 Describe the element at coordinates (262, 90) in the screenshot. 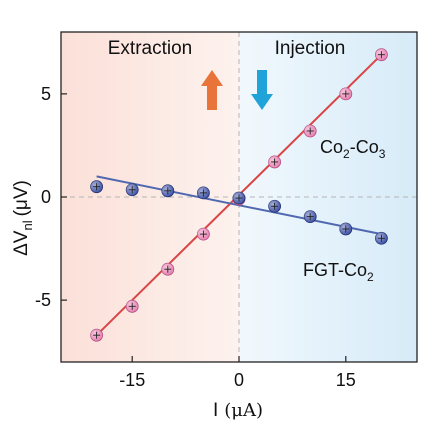

I see `arrow-down-icon` at that location.